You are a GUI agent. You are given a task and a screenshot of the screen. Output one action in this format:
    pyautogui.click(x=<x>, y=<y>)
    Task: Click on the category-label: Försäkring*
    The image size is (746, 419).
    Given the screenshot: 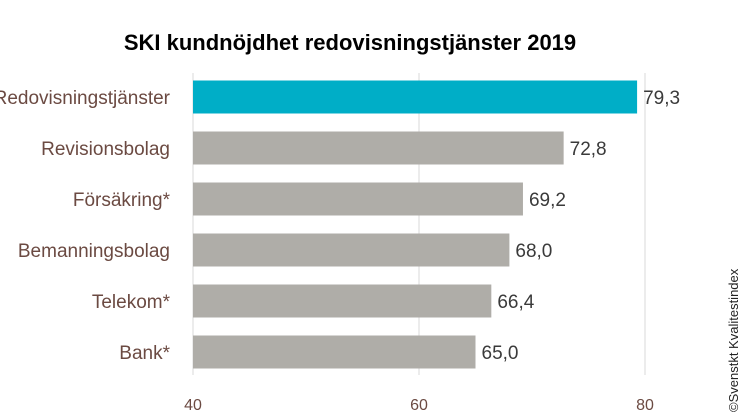 What is the action you would take?
    pyautogui.click(x=122, y=200)
    